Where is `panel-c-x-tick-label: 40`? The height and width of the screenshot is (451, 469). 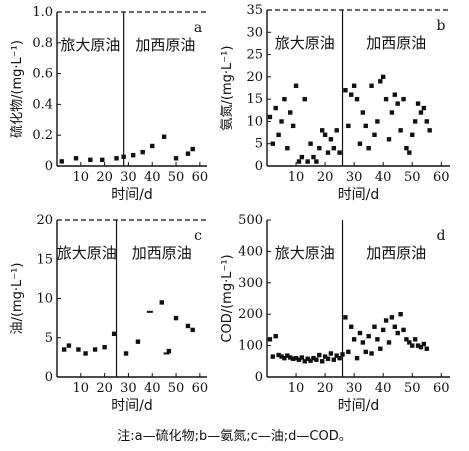
panel-c-x-tick-label: 40 is located at coordinates (152, 388).